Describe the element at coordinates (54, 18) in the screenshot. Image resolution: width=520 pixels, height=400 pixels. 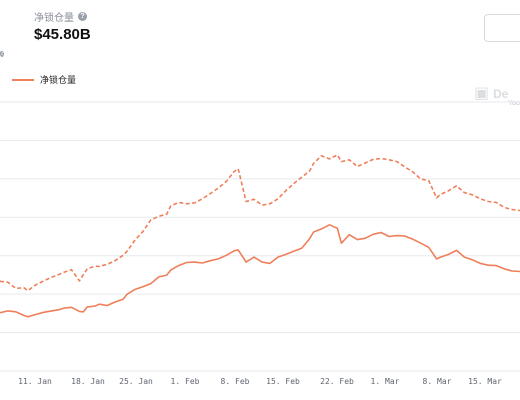
I see `tvl-label: 净锁仓量` at that location.